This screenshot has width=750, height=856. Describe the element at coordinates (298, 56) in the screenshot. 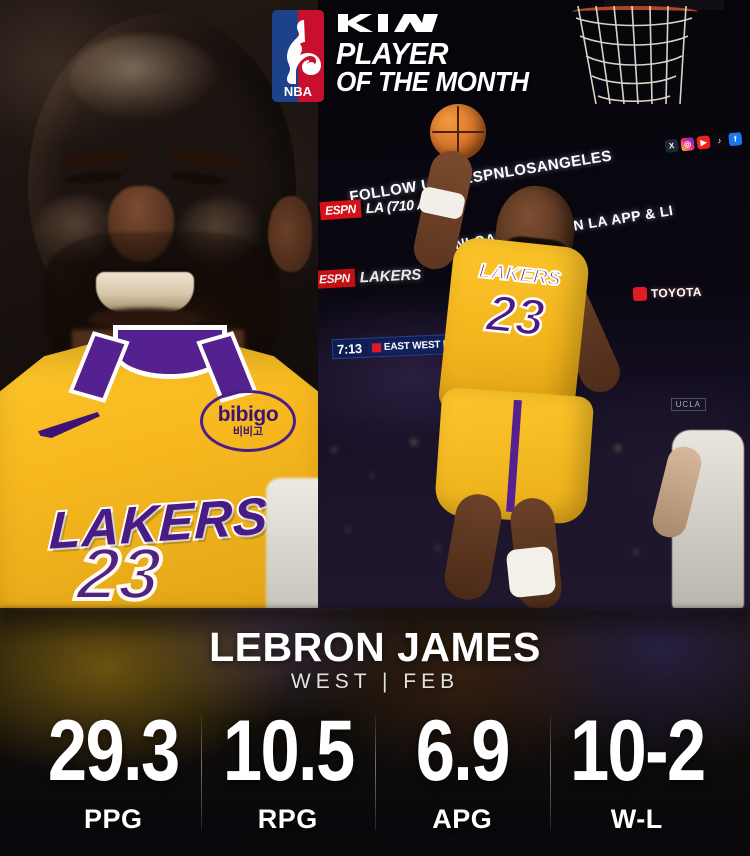

I see `nba-logo-icon: NBA` at that location.